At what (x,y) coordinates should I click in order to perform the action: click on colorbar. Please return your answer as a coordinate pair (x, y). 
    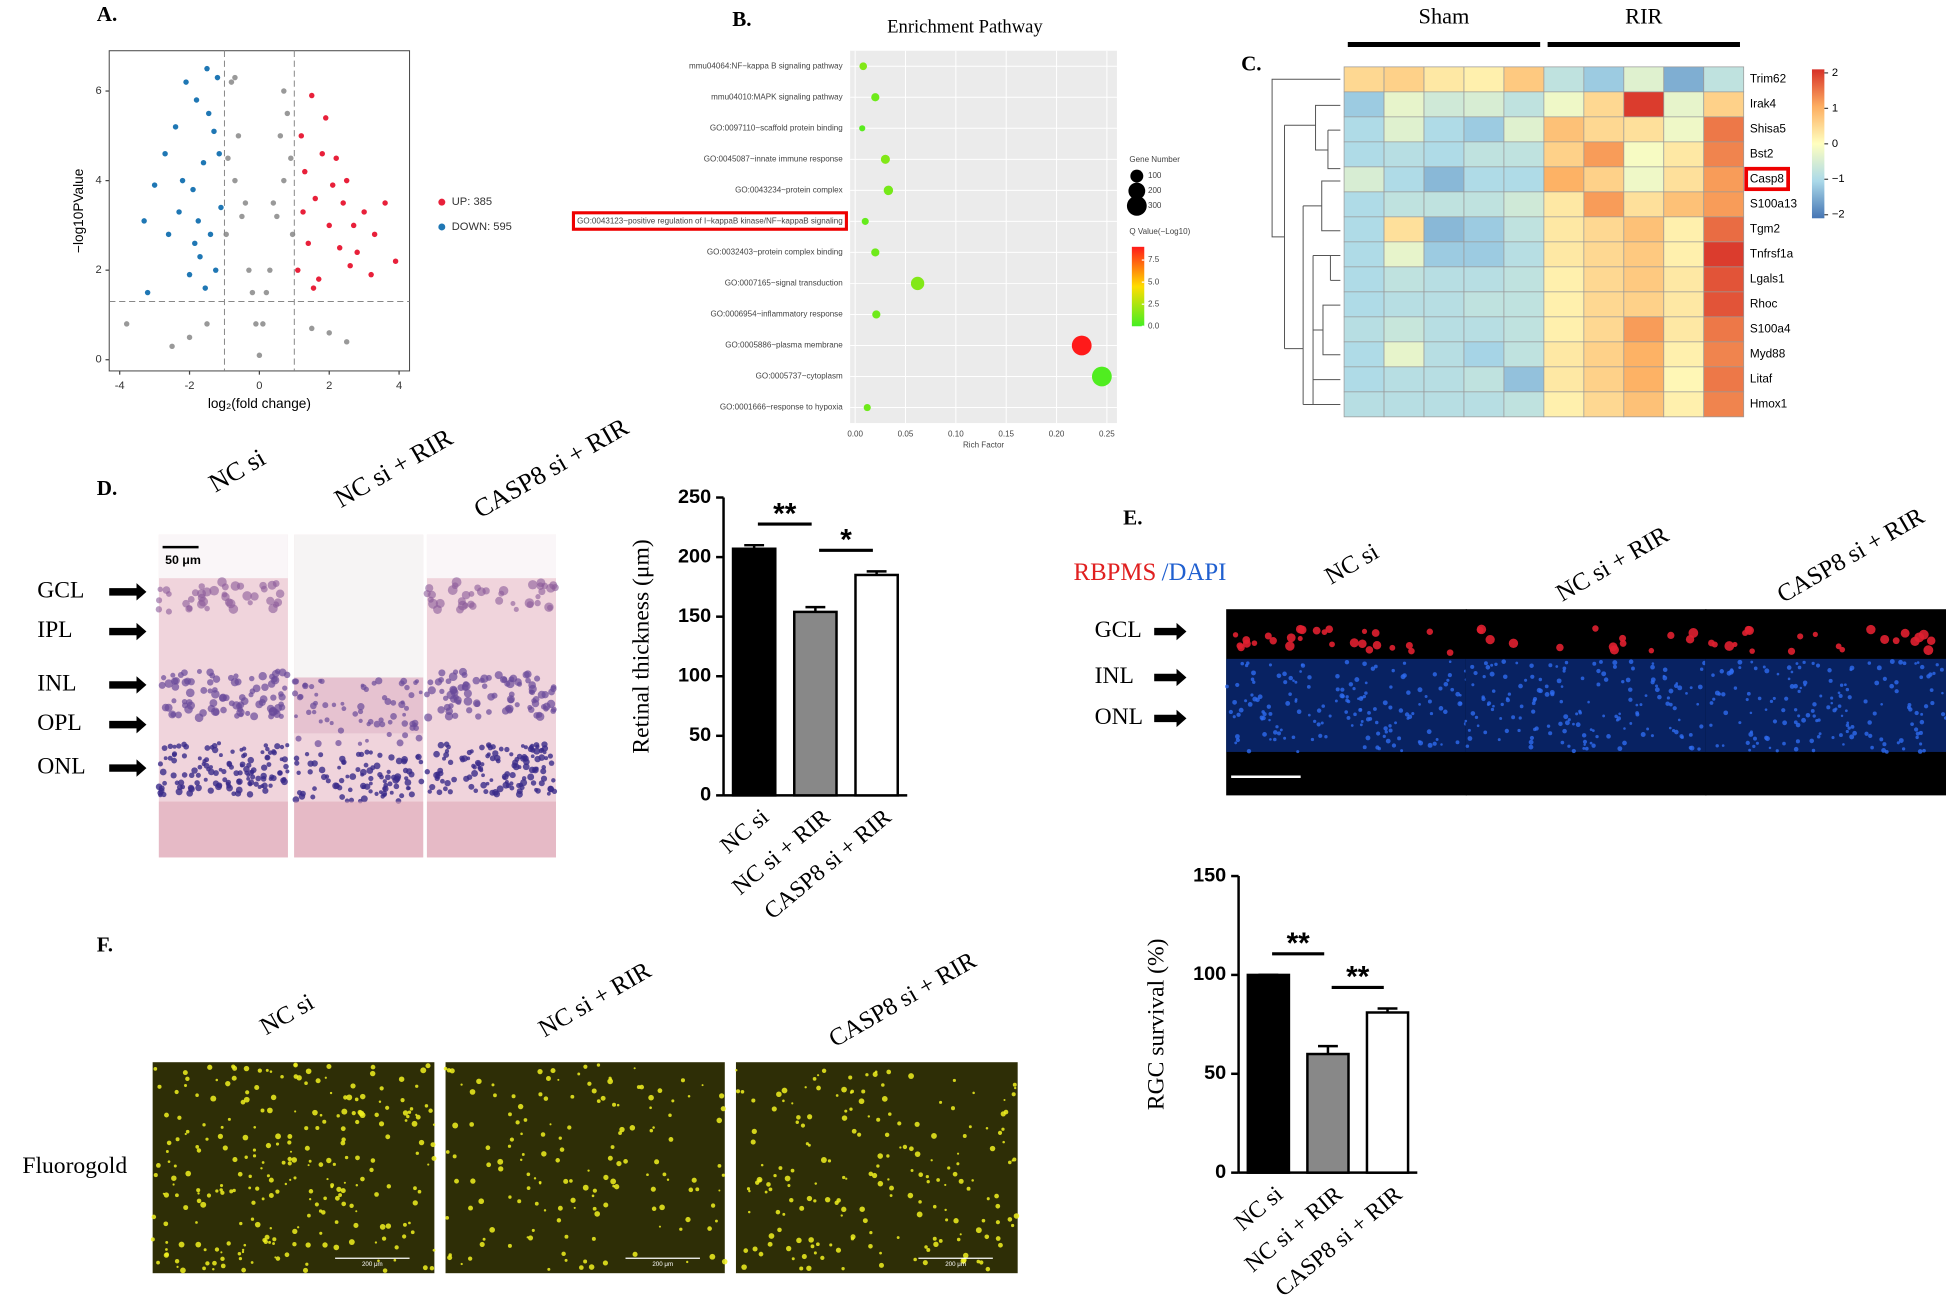
    Looking at the image, I should click on (1818, 144).